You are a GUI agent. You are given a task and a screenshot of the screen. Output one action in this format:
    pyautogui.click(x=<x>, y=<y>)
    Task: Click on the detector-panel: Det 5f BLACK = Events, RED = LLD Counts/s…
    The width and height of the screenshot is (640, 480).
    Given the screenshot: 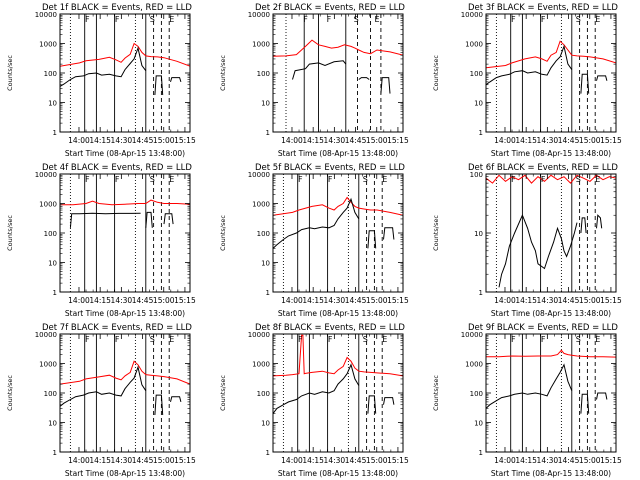 What is the action you would take?
    pyautogui.click(x=314, y=240)
    